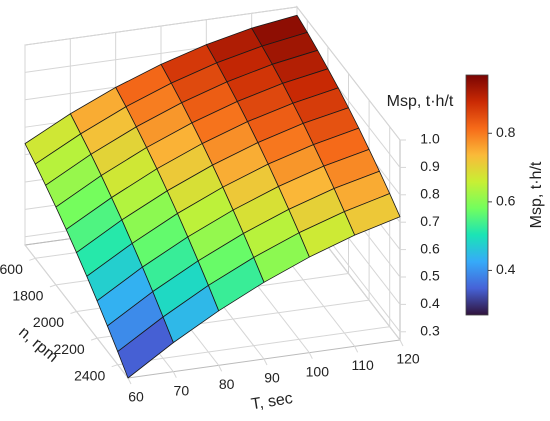 This screenshot has width=550, height=421. Describe the element at coordinates (430, 166) in the screenshot. I see `z-tick-label: 0.9` at that location.